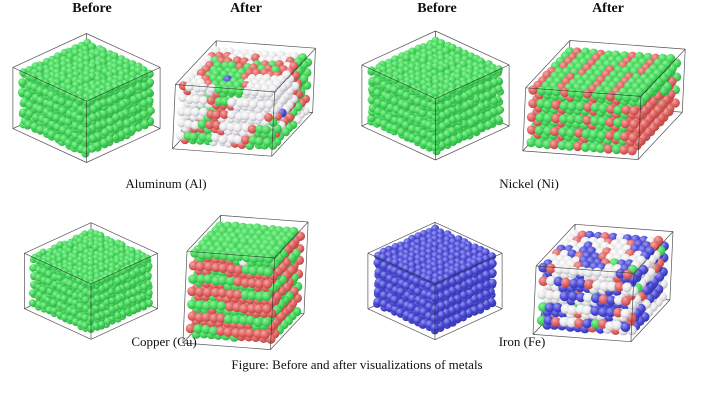 The image size is (720, 405). What do you see at coordinates (435, 95) in the screenshot?
I see `nickel-before-visualization` at bounding box center [435, 95].